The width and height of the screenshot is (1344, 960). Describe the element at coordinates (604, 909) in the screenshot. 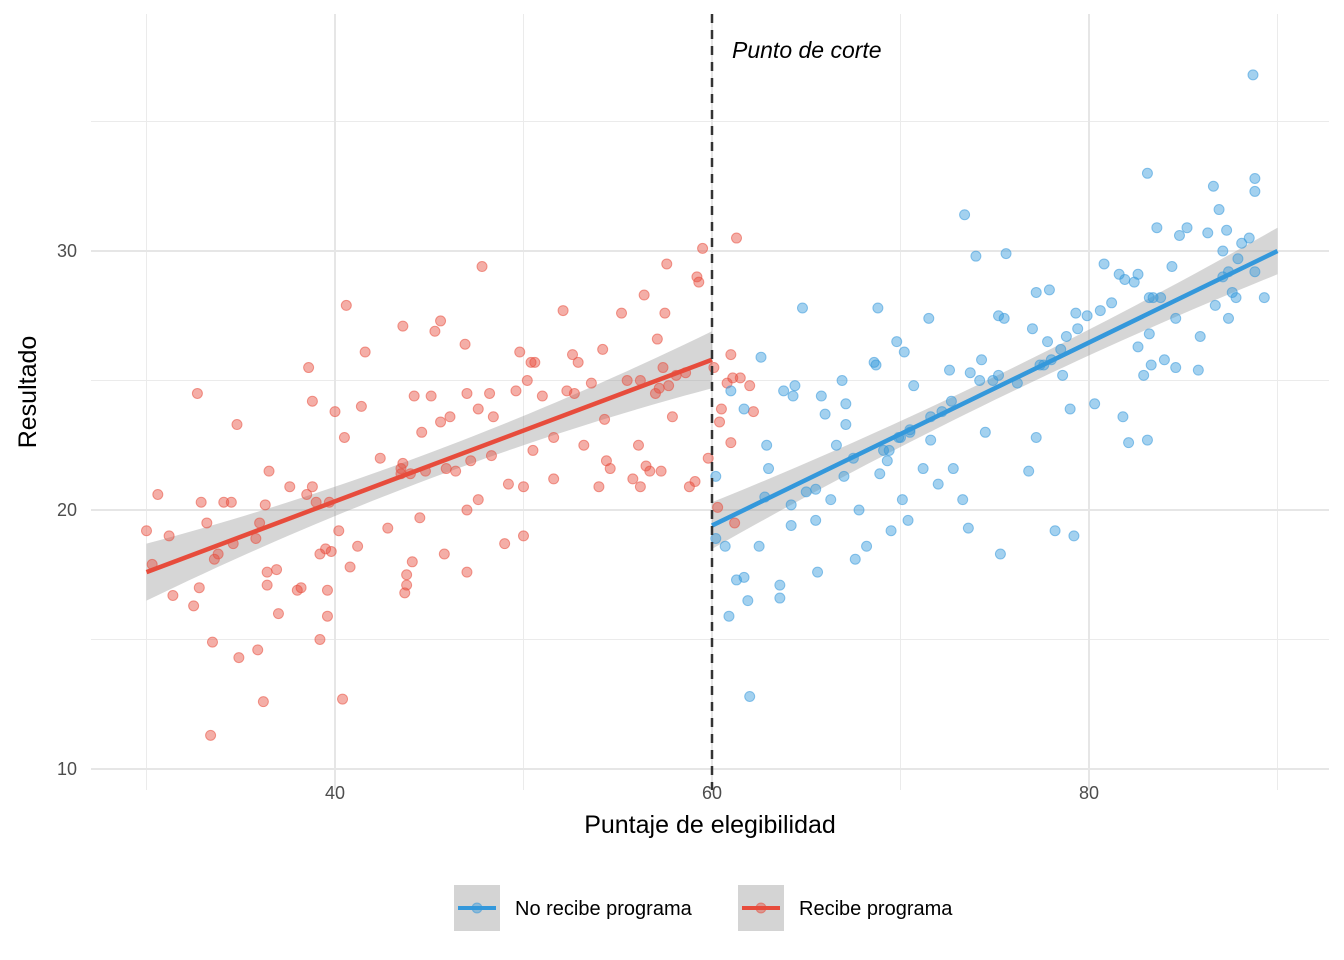

I see `legend-label: No recibe programa` at that location.